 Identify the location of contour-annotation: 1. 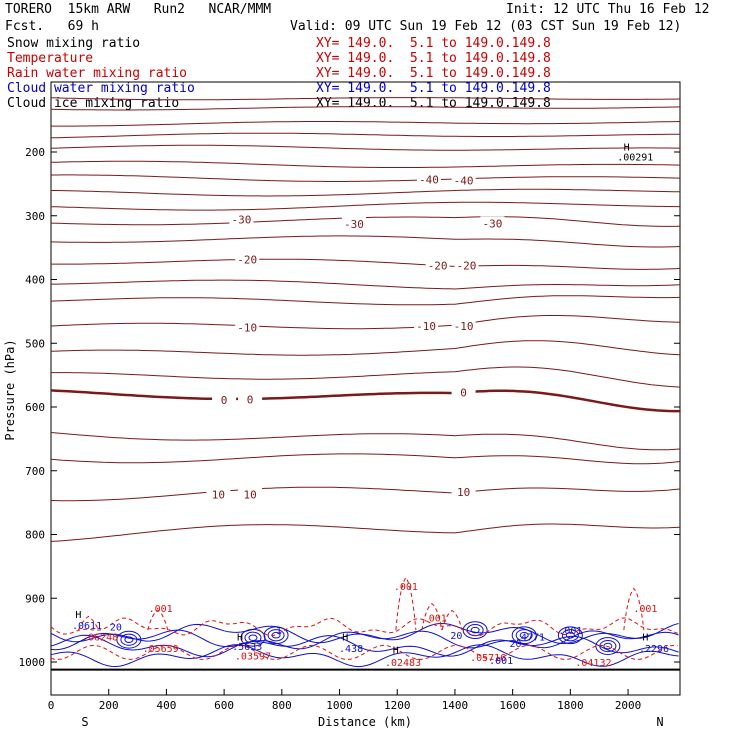
(279, 631).